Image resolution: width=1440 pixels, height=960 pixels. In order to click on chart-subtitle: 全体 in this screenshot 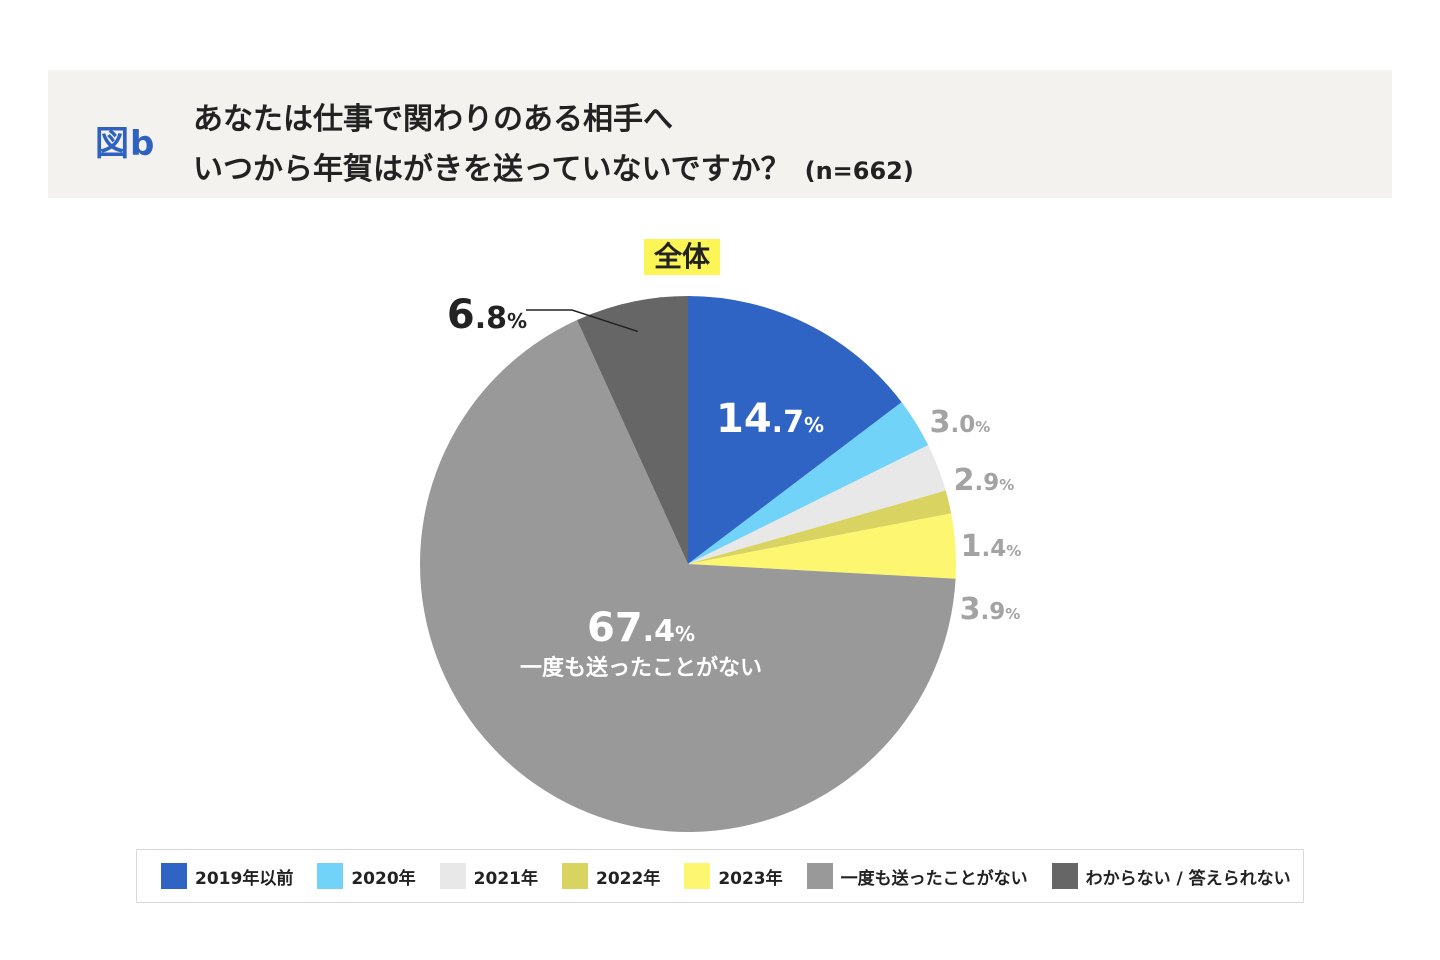, I will do `click(682, 257)`.